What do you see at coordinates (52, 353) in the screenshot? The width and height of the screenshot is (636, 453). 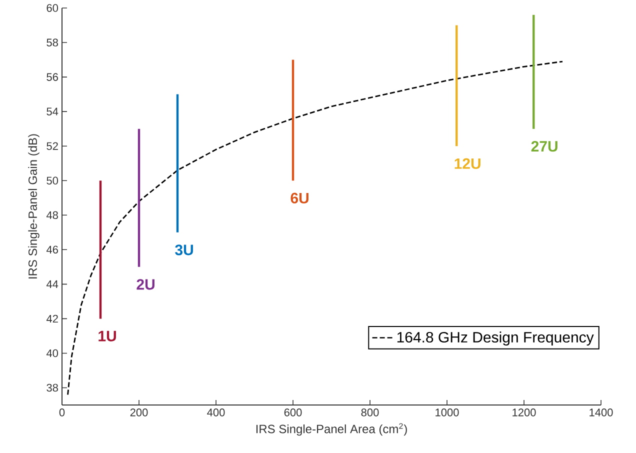 I see `y-tick-label: 40` at bounding box center [52, 353].